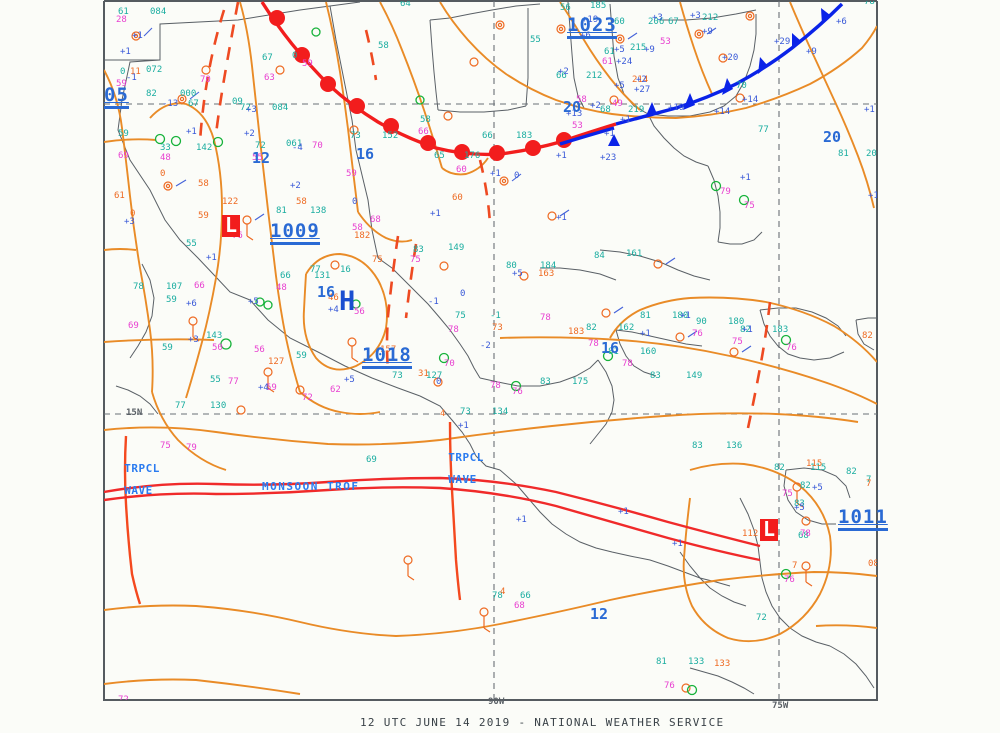 The width and height of the screenshot is (1000, 733). Describe the element at coordinates (868, 484) in the screenshot. I see `svg-text: 7` at that location.